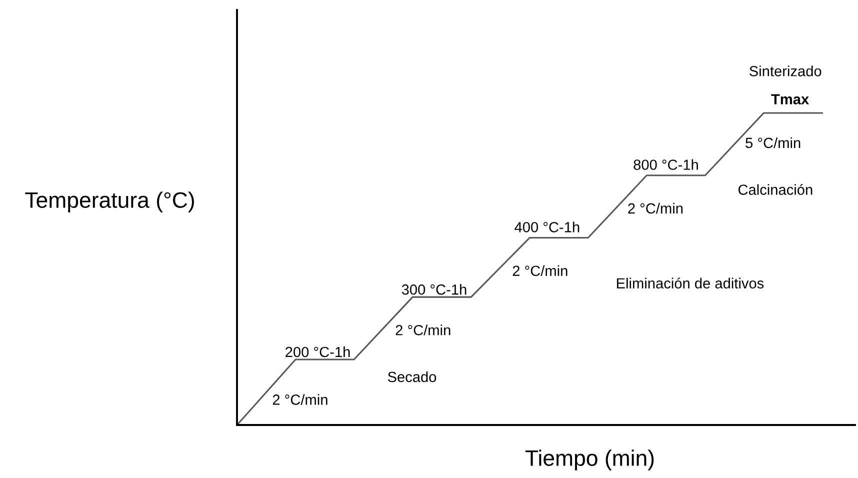 Image resolution: width=858 pixels, height=478 pixels. What do you see at coordinates (547, 227) in the screenshot?
I see `annotation: 400 °C-1h` at bounding box center [547, 227].